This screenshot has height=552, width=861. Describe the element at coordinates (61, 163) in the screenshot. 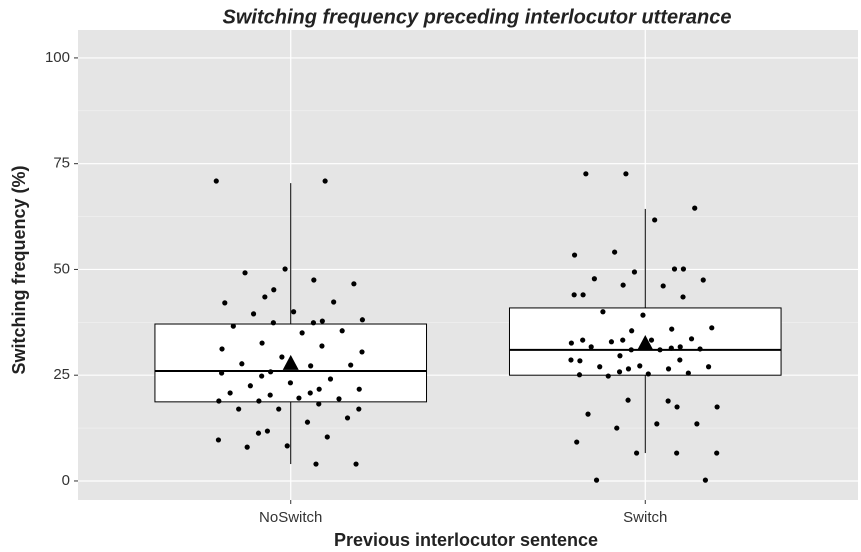

I see `y-tick-label: 75` at that location.